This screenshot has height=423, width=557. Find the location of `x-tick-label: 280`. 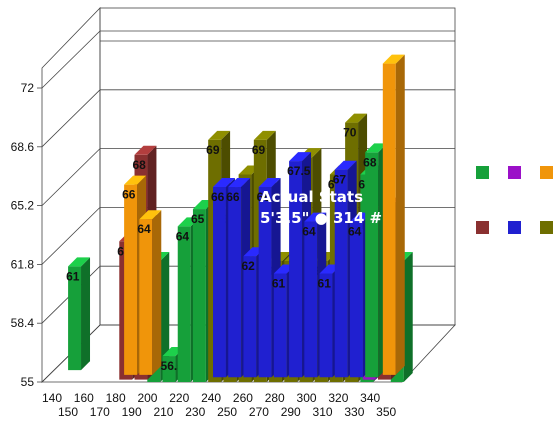

x-tick-label: 280 is located at coordinates (275, 398).